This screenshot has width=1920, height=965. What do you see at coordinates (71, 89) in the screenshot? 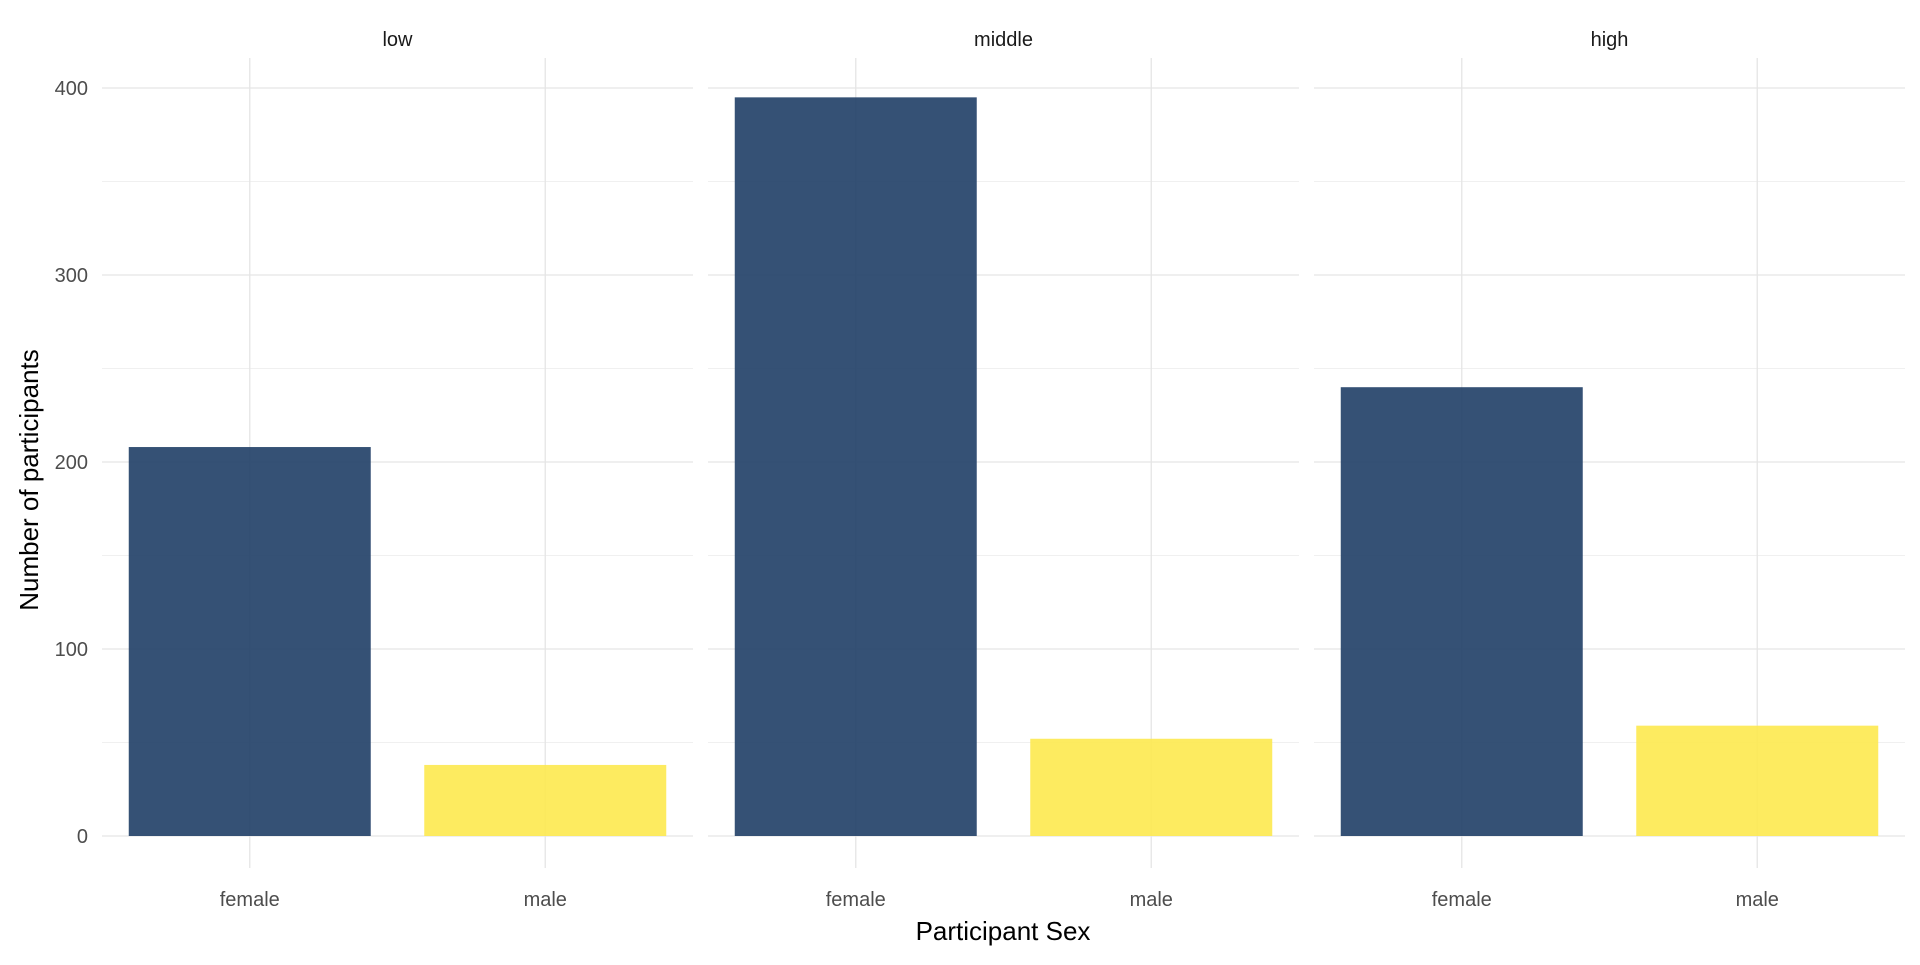
I see `y-tick-label: 400` at bounding box center [71, 89].